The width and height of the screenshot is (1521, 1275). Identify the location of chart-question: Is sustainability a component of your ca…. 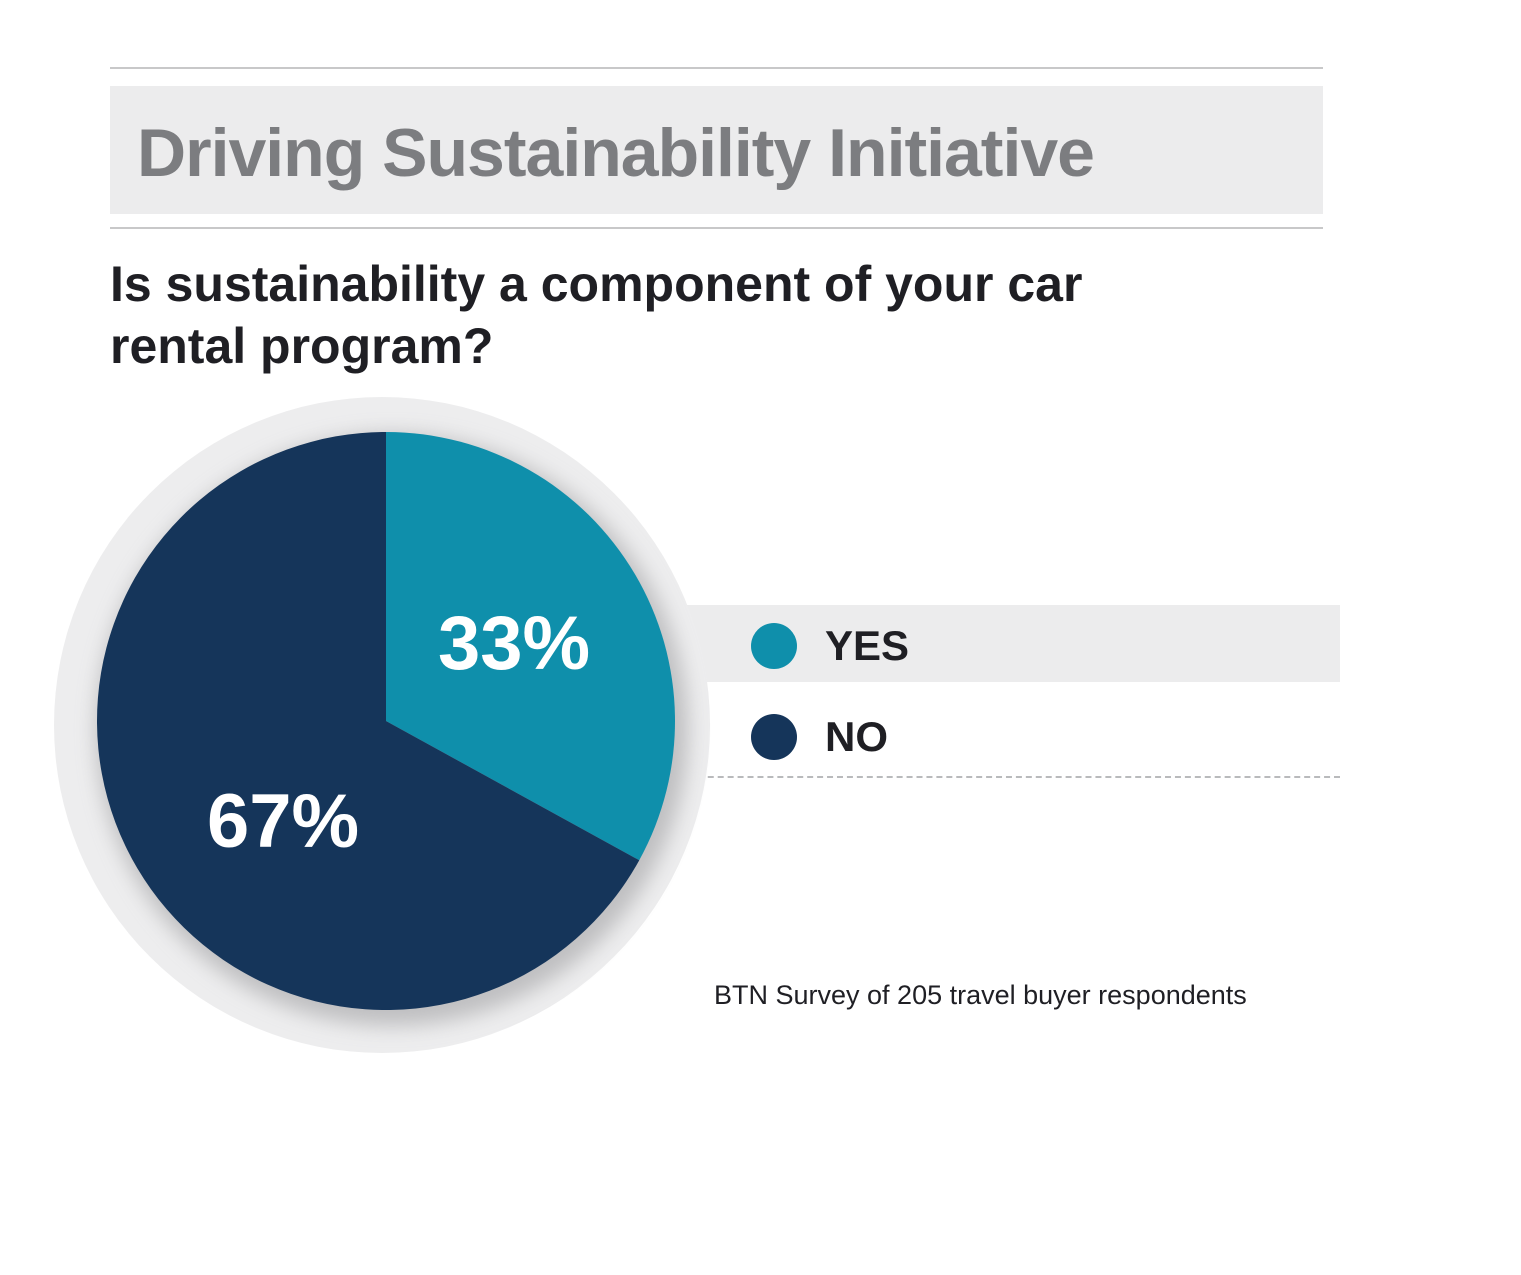
(596, 315).